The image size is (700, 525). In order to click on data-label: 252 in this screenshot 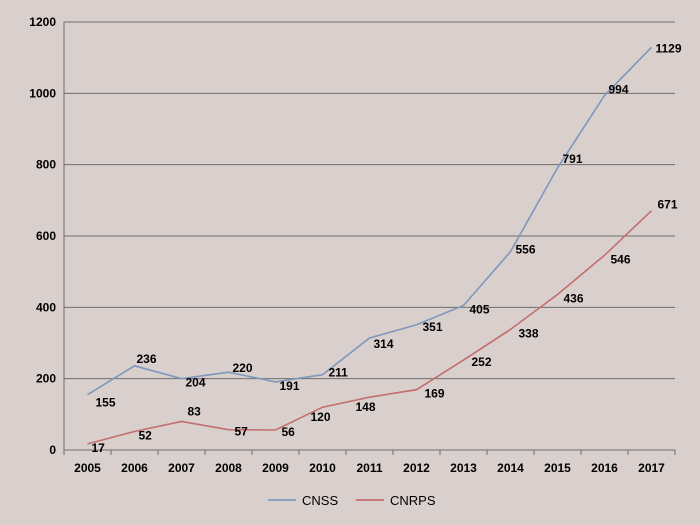, I will do `click(482, 362)`.